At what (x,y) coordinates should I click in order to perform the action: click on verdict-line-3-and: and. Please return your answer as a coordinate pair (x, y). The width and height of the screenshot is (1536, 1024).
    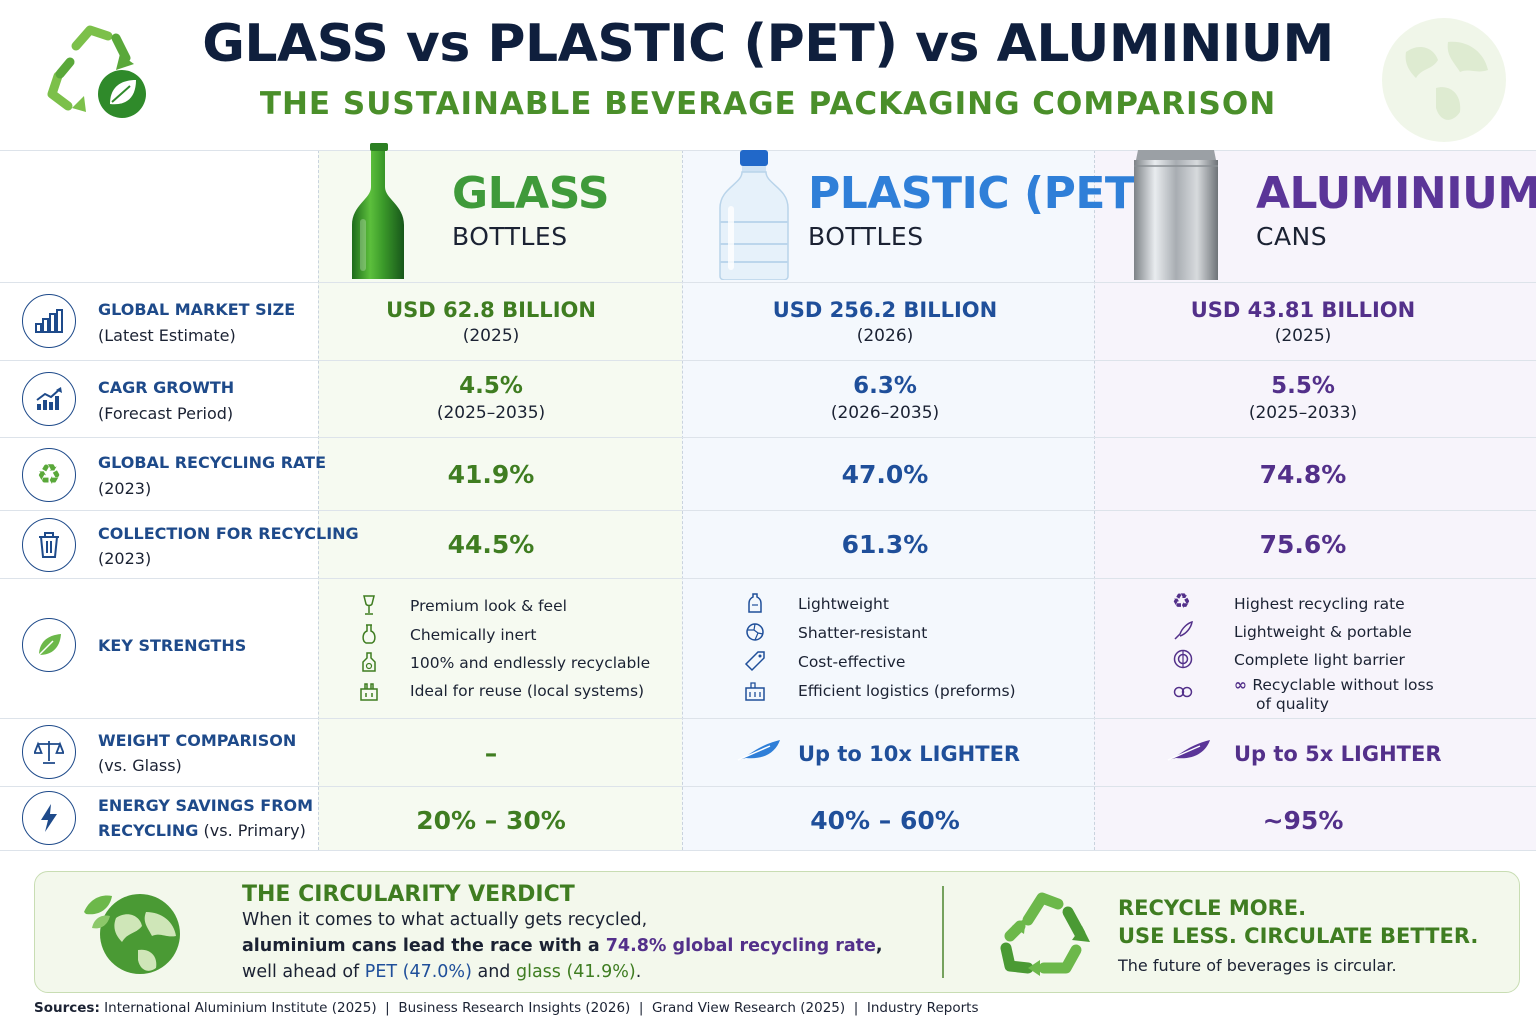
    Looking at the image, I should click on (493, 972).